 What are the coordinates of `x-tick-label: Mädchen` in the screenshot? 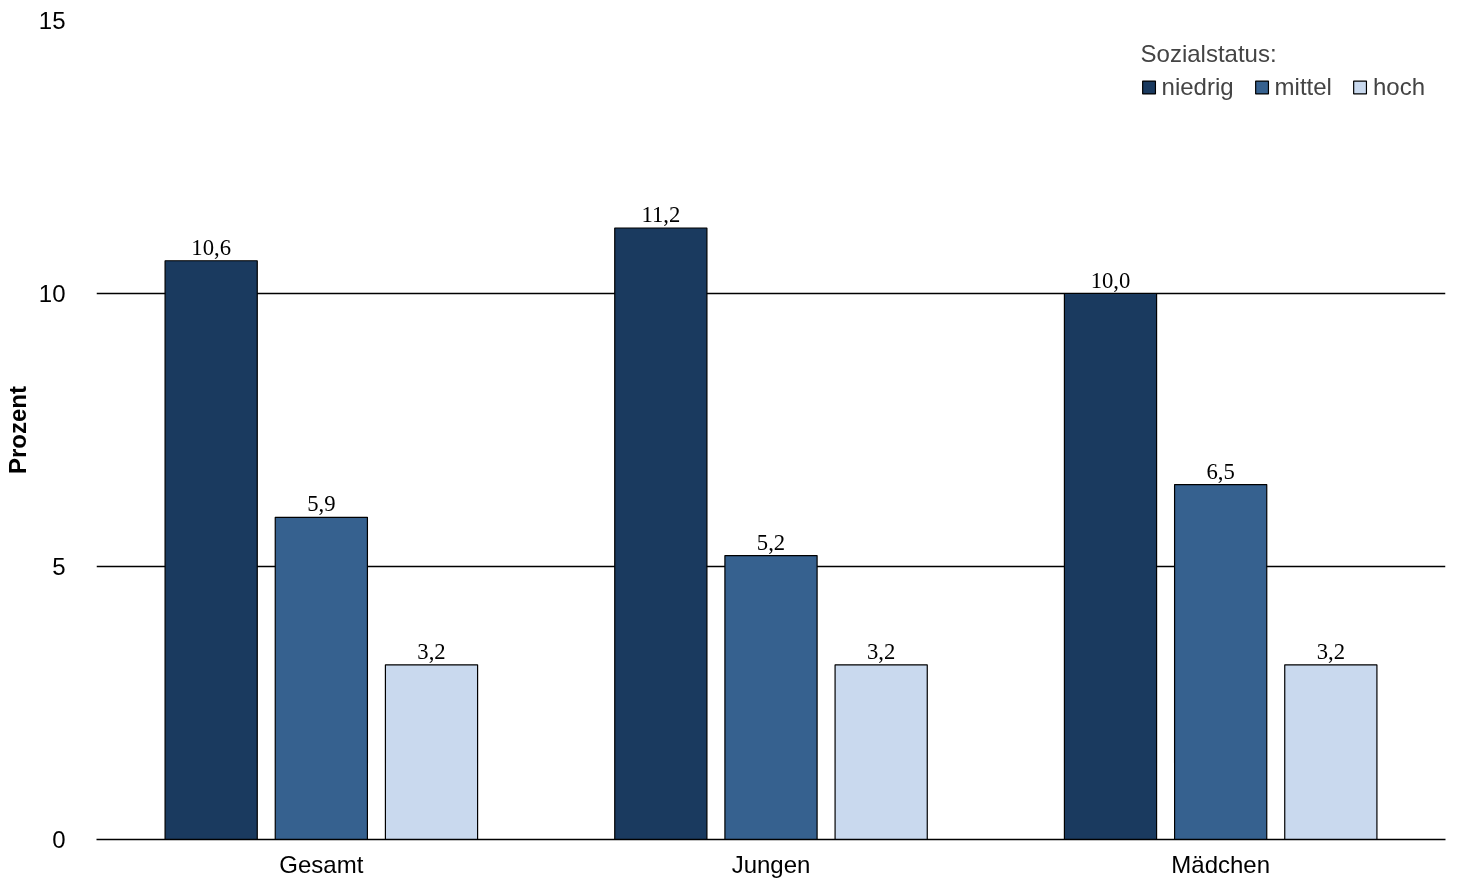 It's located at (1221, 864).